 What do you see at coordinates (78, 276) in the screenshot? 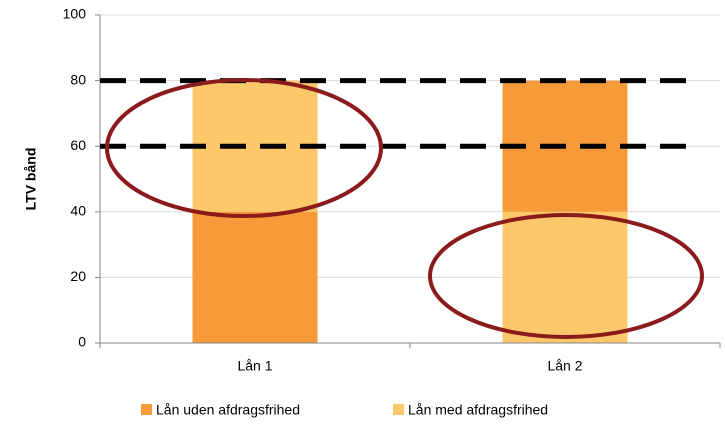
I see `y-tick-label: 20` at bounding box center [78, 276].